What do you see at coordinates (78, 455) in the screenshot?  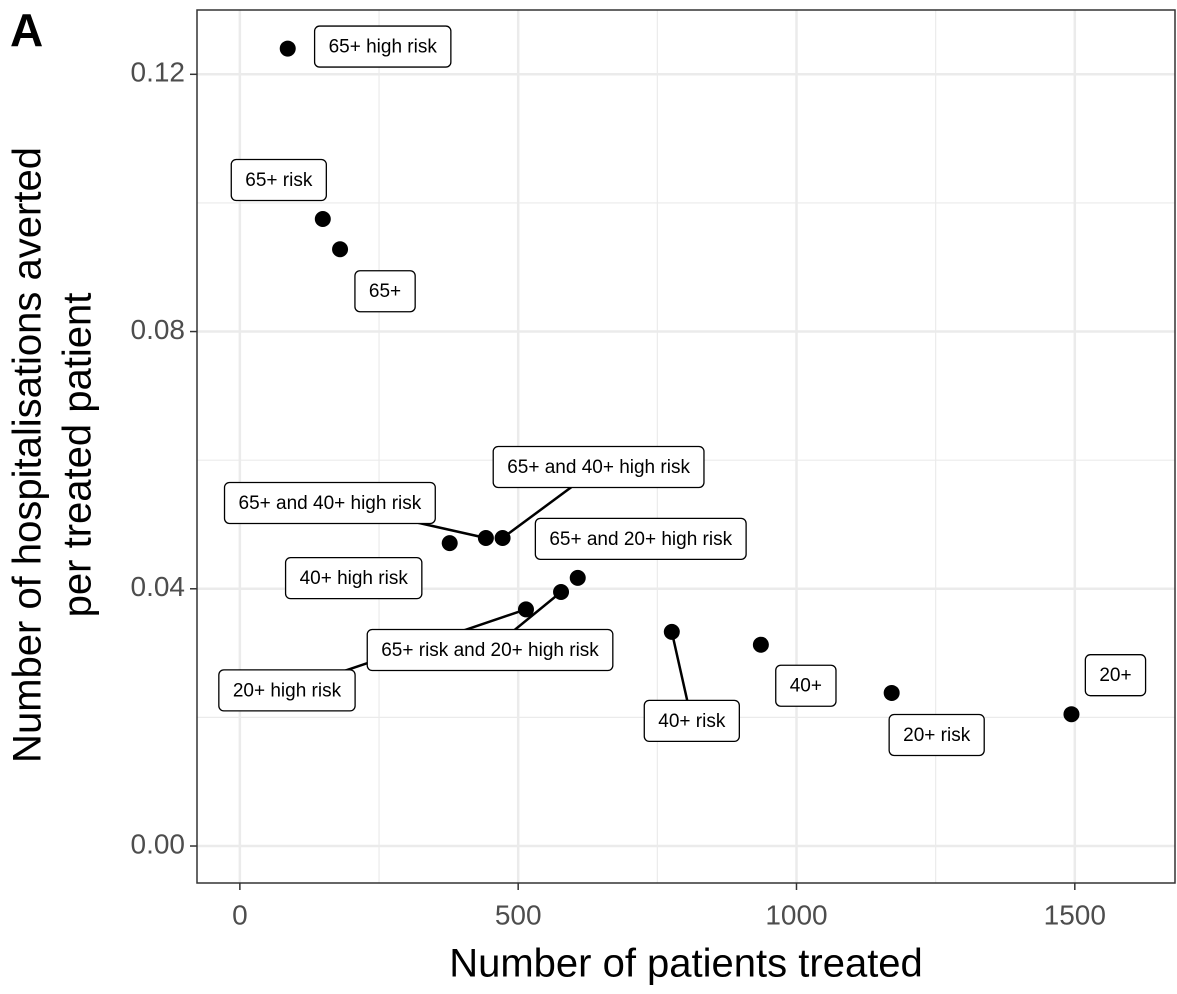 I see `y-axis-title: per treated patient` at bounding box center [78, 455].